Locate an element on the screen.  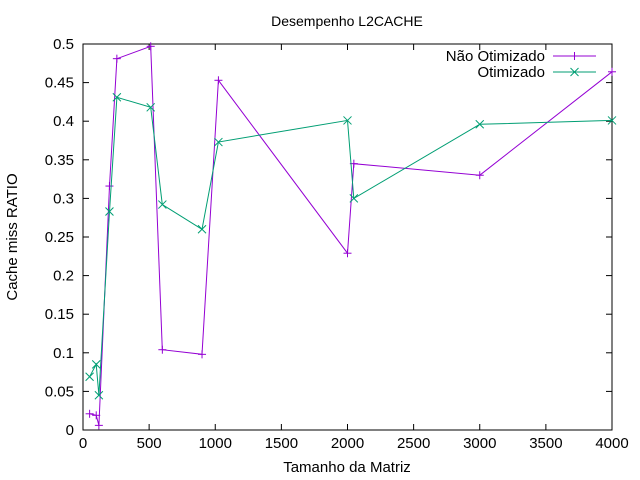
x-tick-label: 0 is located at coordinates (83, 443).